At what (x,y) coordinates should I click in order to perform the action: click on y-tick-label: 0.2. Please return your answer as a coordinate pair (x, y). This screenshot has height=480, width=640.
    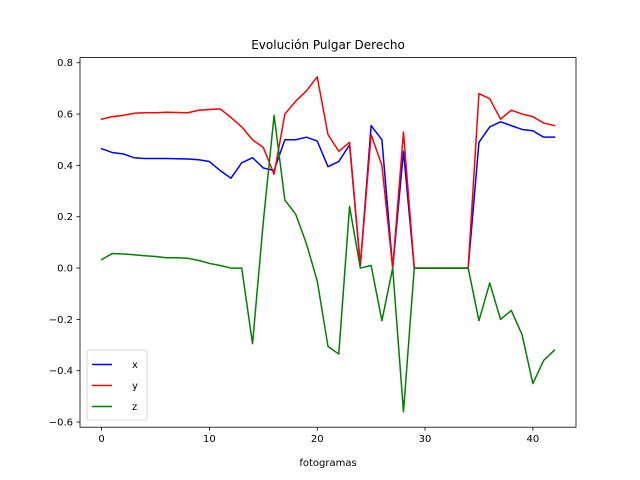
    Looking at the image, I should click on (65, 217).